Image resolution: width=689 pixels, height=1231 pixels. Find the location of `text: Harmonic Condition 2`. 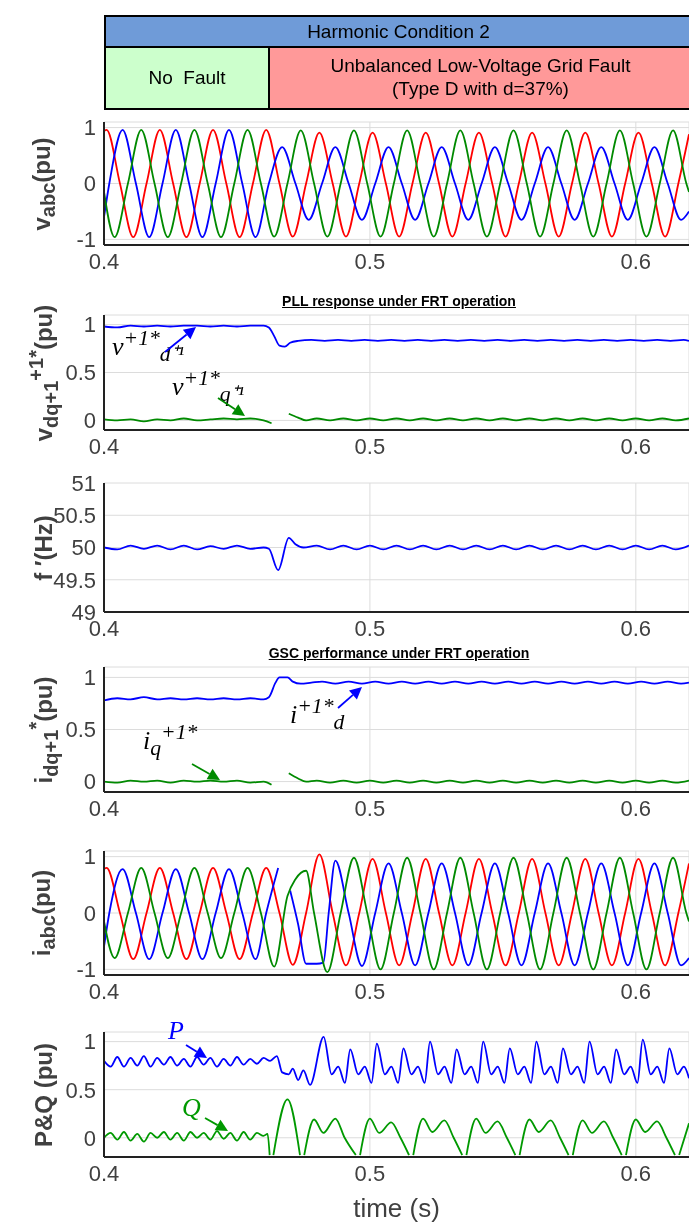

text: Harmonic Condition 2 is located at coordinates (396, 31).